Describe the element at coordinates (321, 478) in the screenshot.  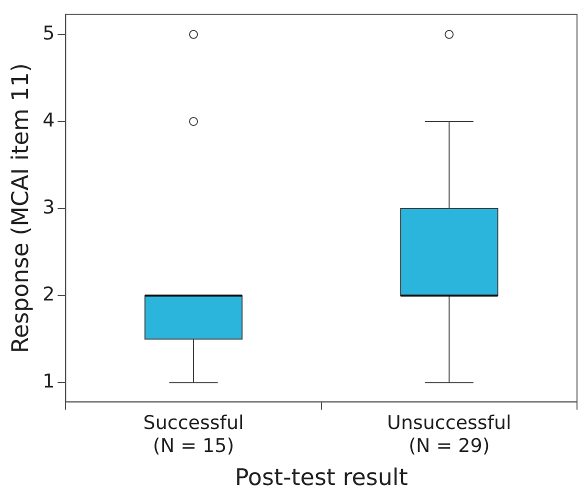
I see `x-axis-title: Post-test result` at that location.